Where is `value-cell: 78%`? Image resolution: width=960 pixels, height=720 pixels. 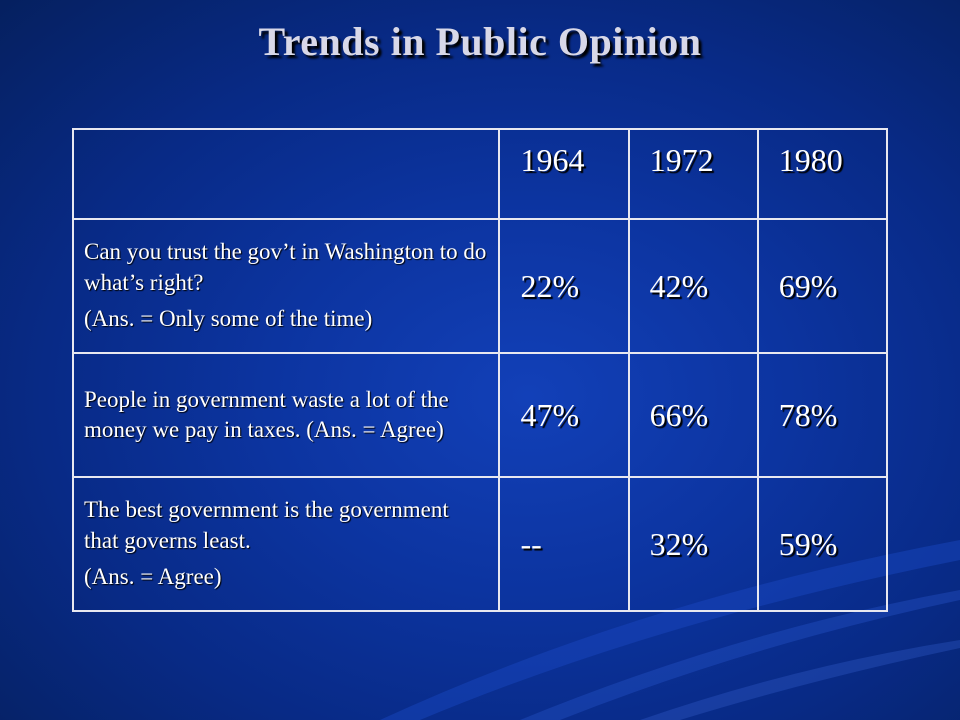
value-cell: 78% is located at coordinates (822, 415).